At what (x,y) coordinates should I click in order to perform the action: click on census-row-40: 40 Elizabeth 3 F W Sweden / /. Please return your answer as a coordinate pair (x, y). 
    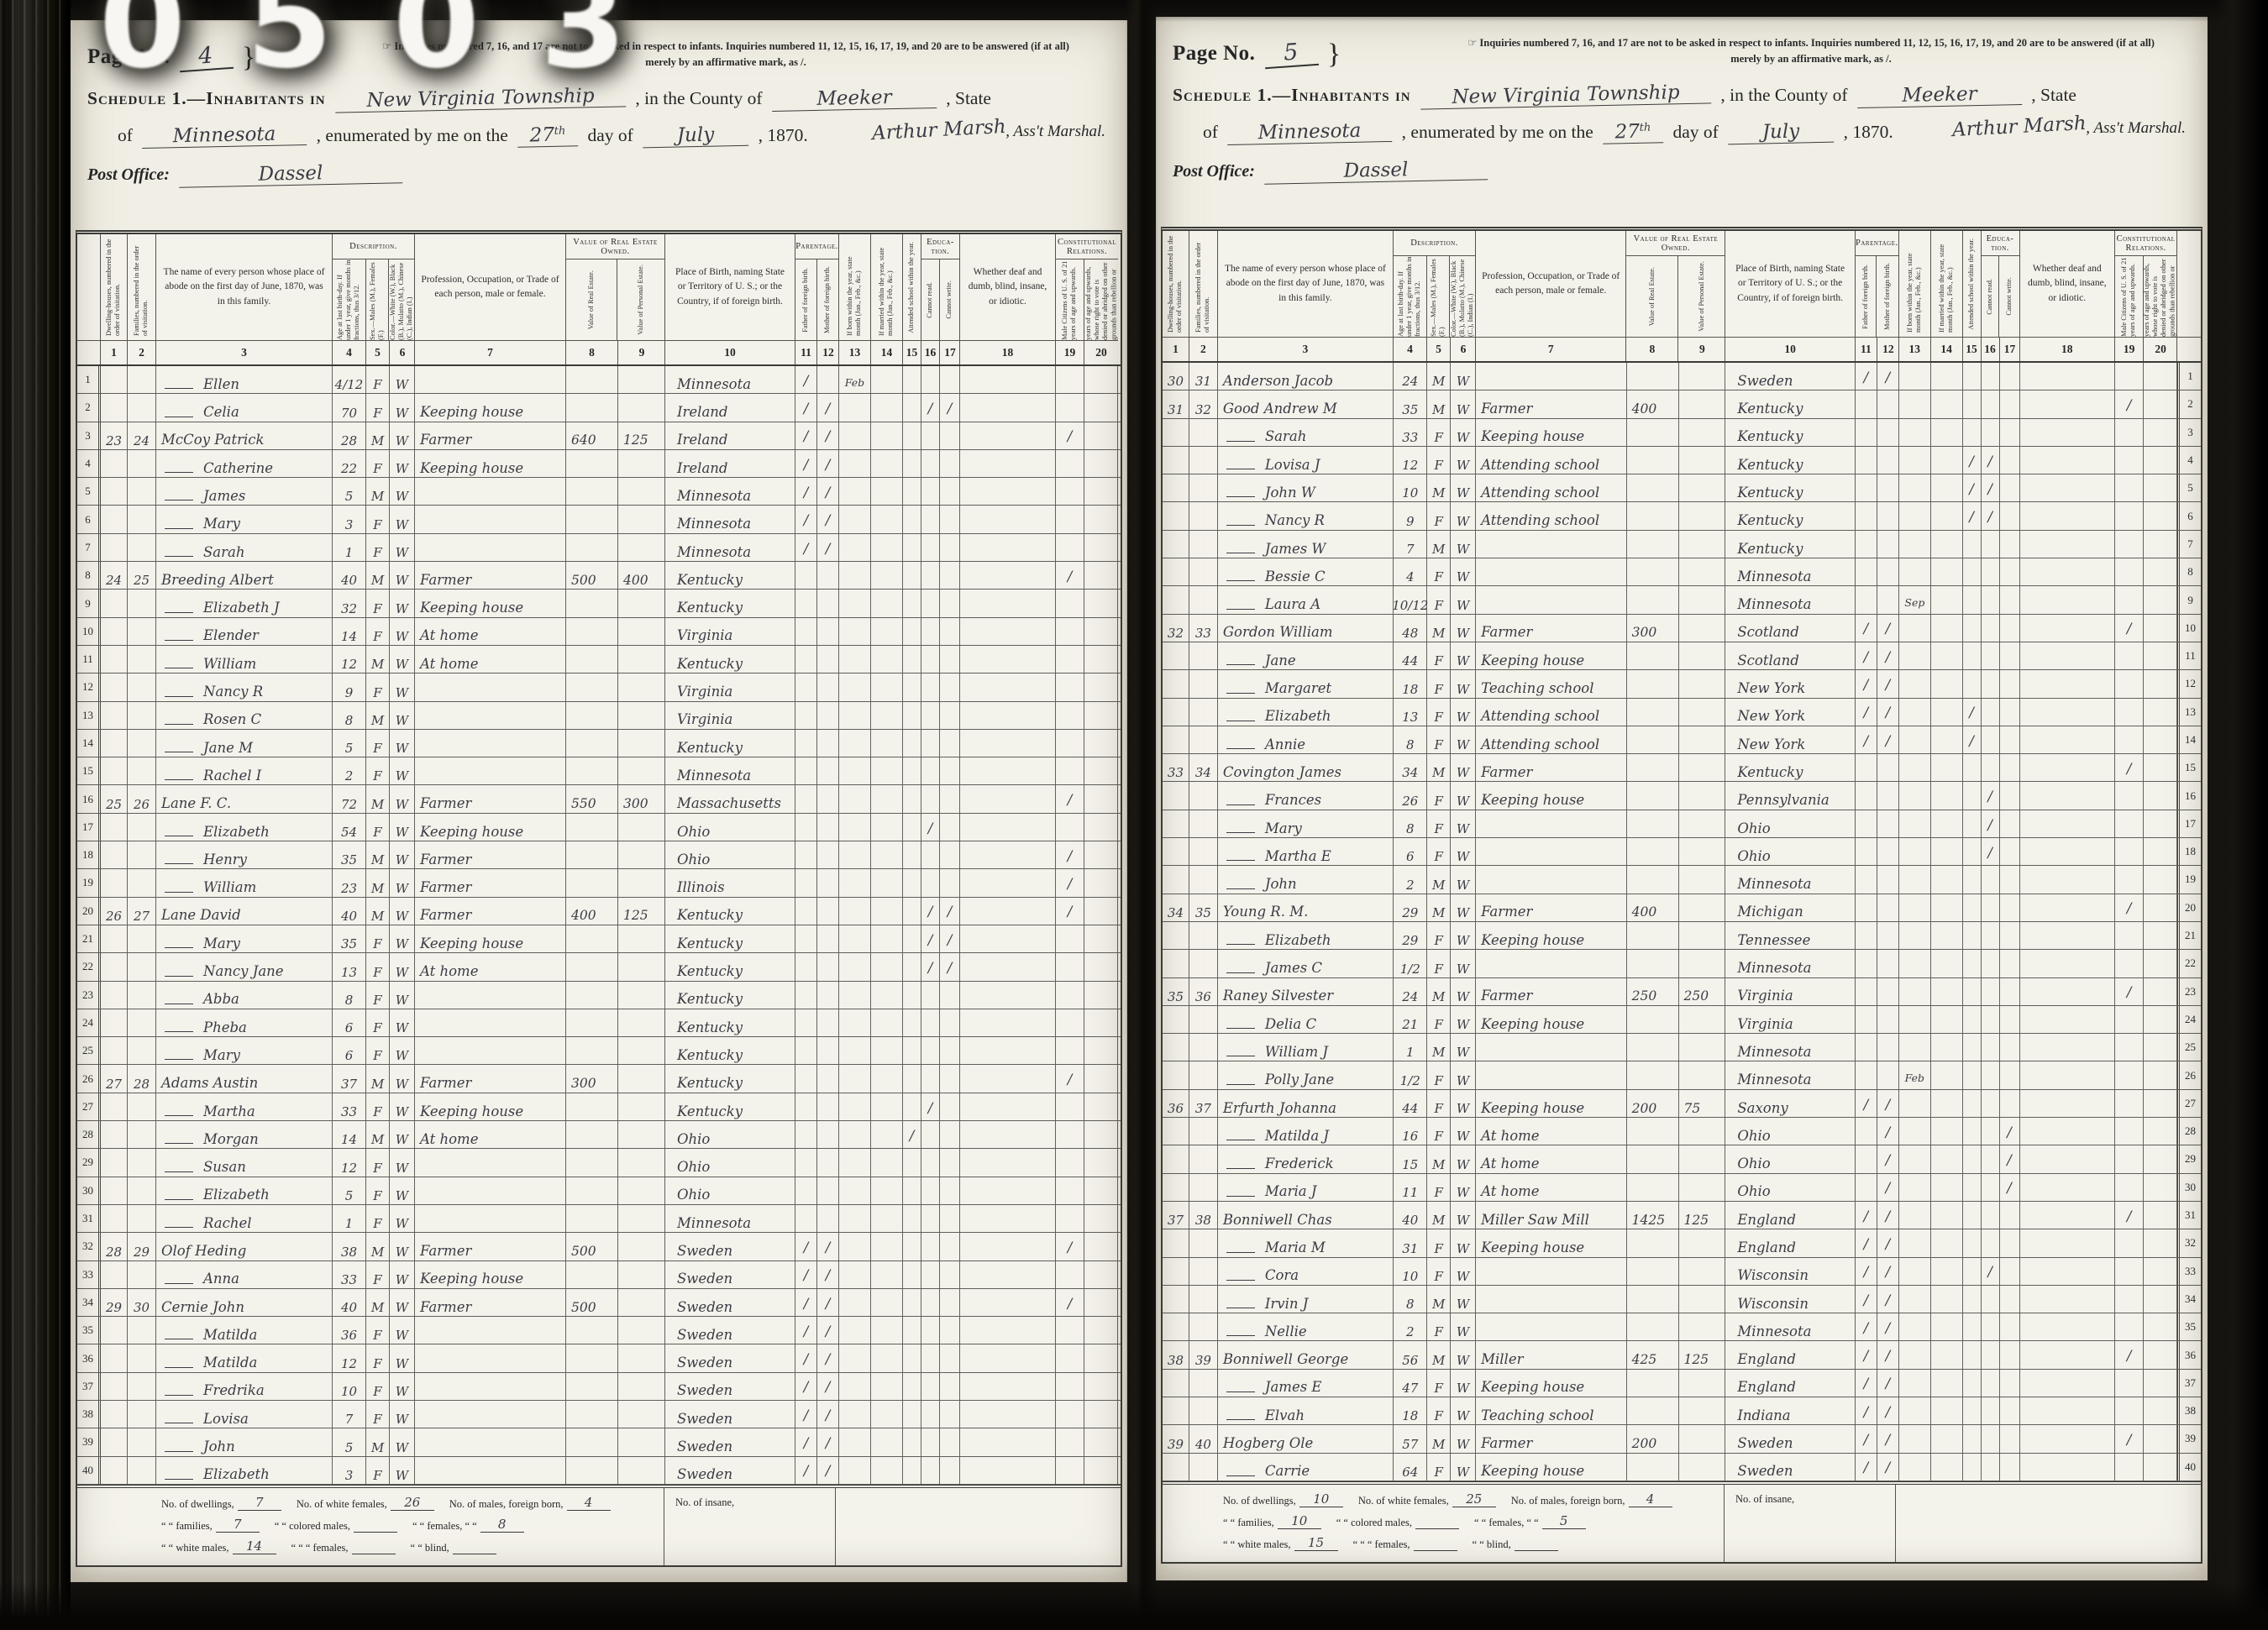
    Looking at the image, I should click on (599, 1470).